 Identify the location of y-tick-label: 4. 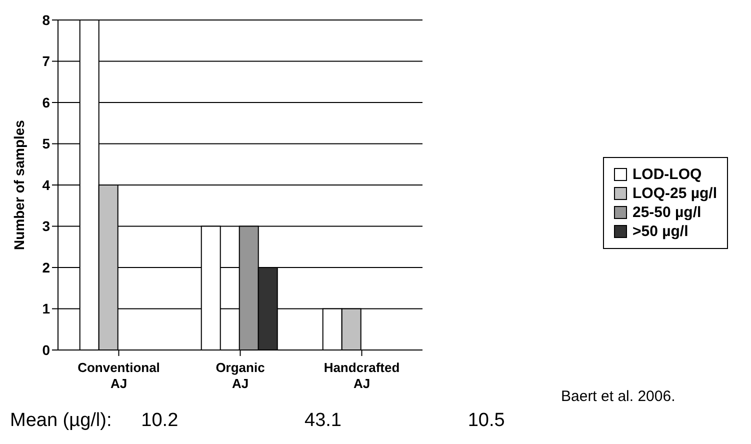
(46, 184).